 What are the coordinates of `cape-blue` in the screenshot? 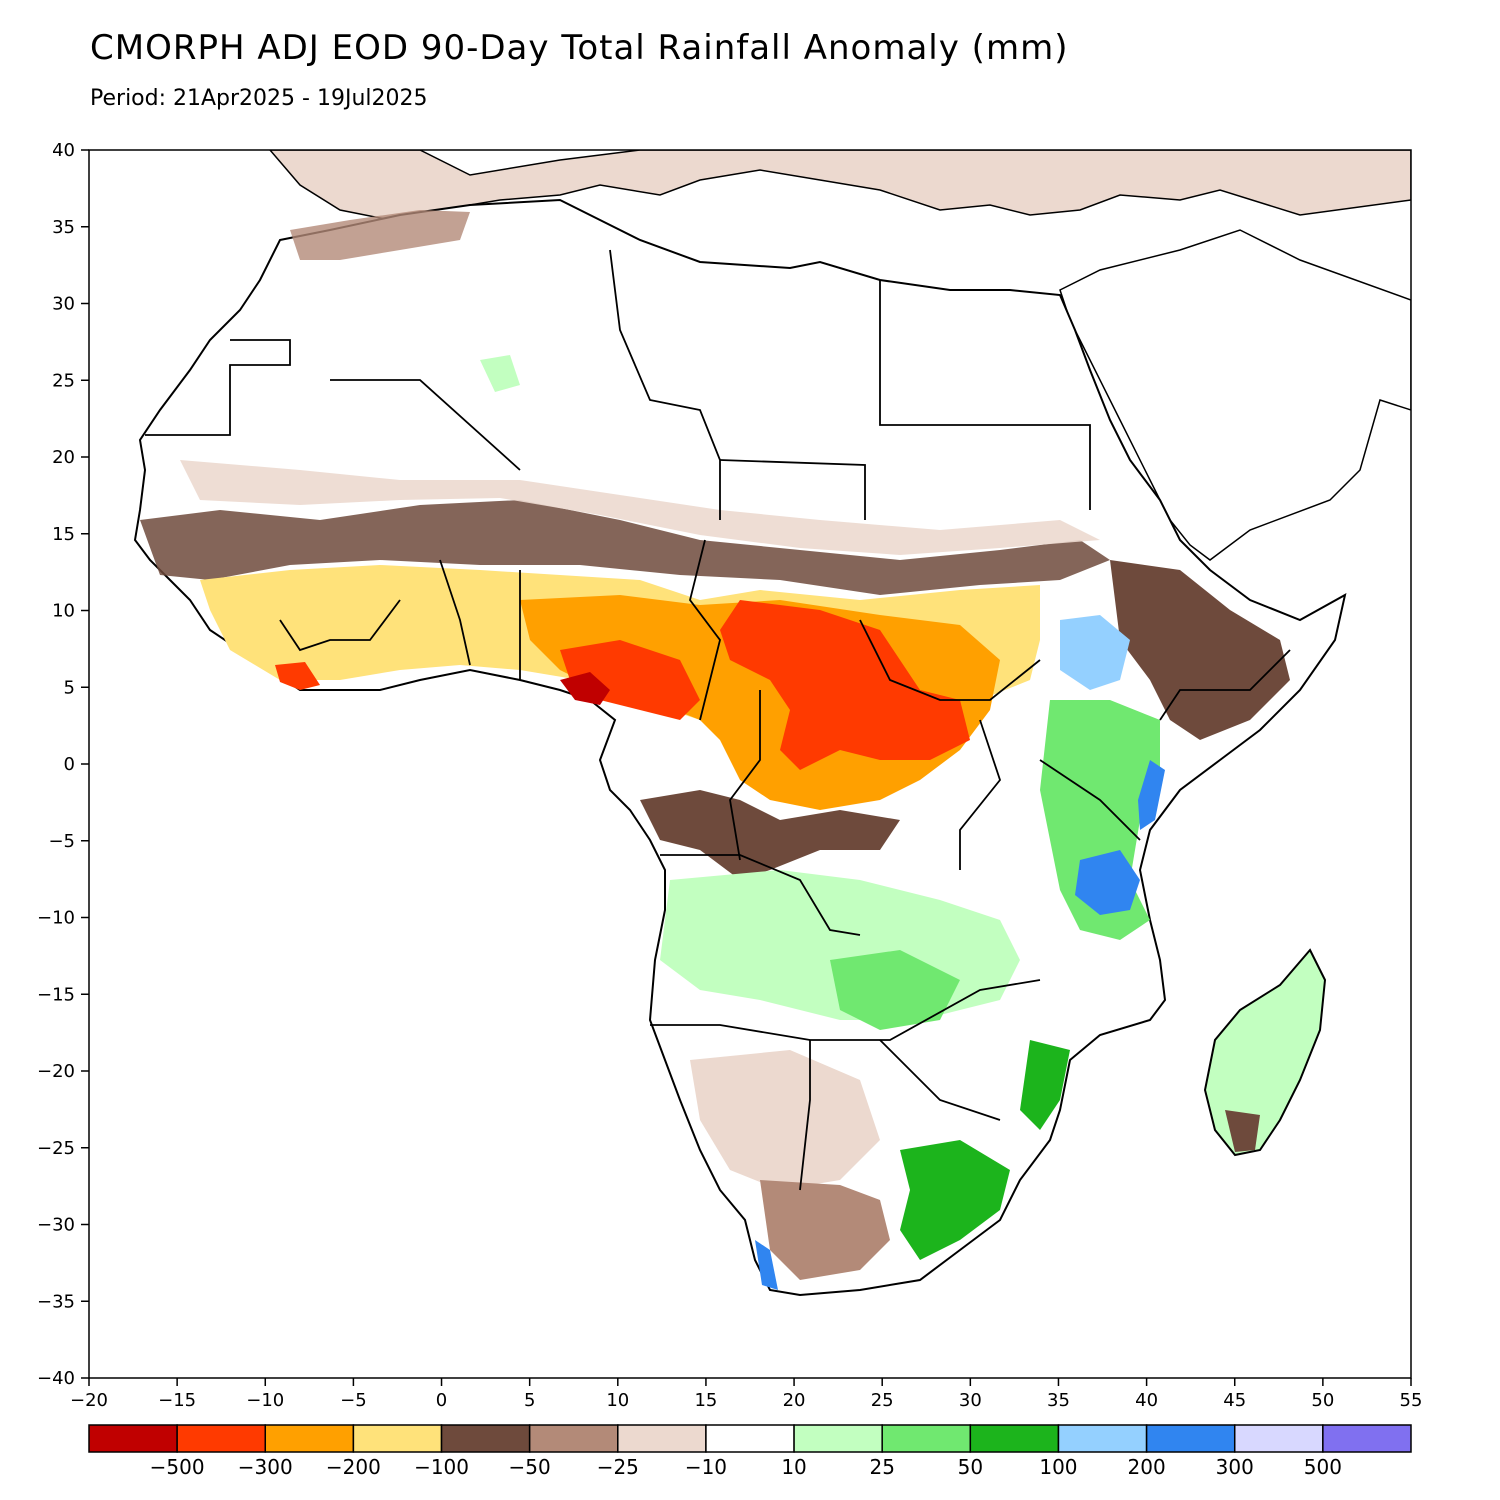 It's located at (766, 1265).